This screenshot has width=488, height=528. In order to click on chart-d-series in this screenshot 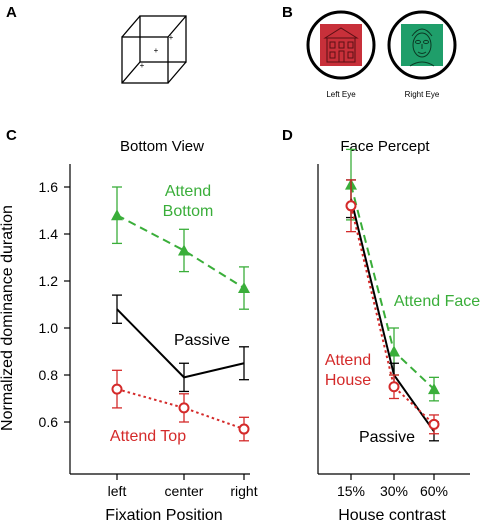, I will do `click(392, 295)`.